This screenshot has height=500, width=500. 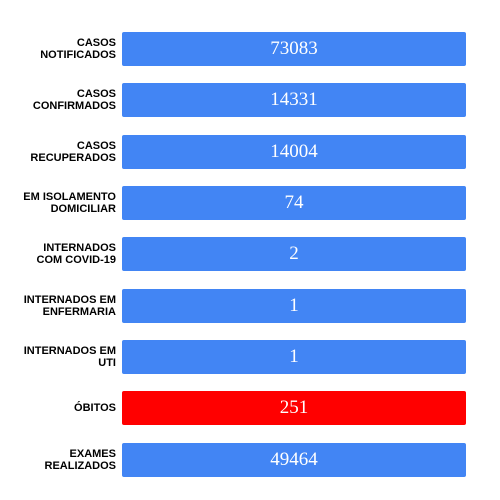 I want to click on stat-row-internados-enfermaria: INTERNADOS EM ENFERMARIA 1, so click(x=250, y=306).